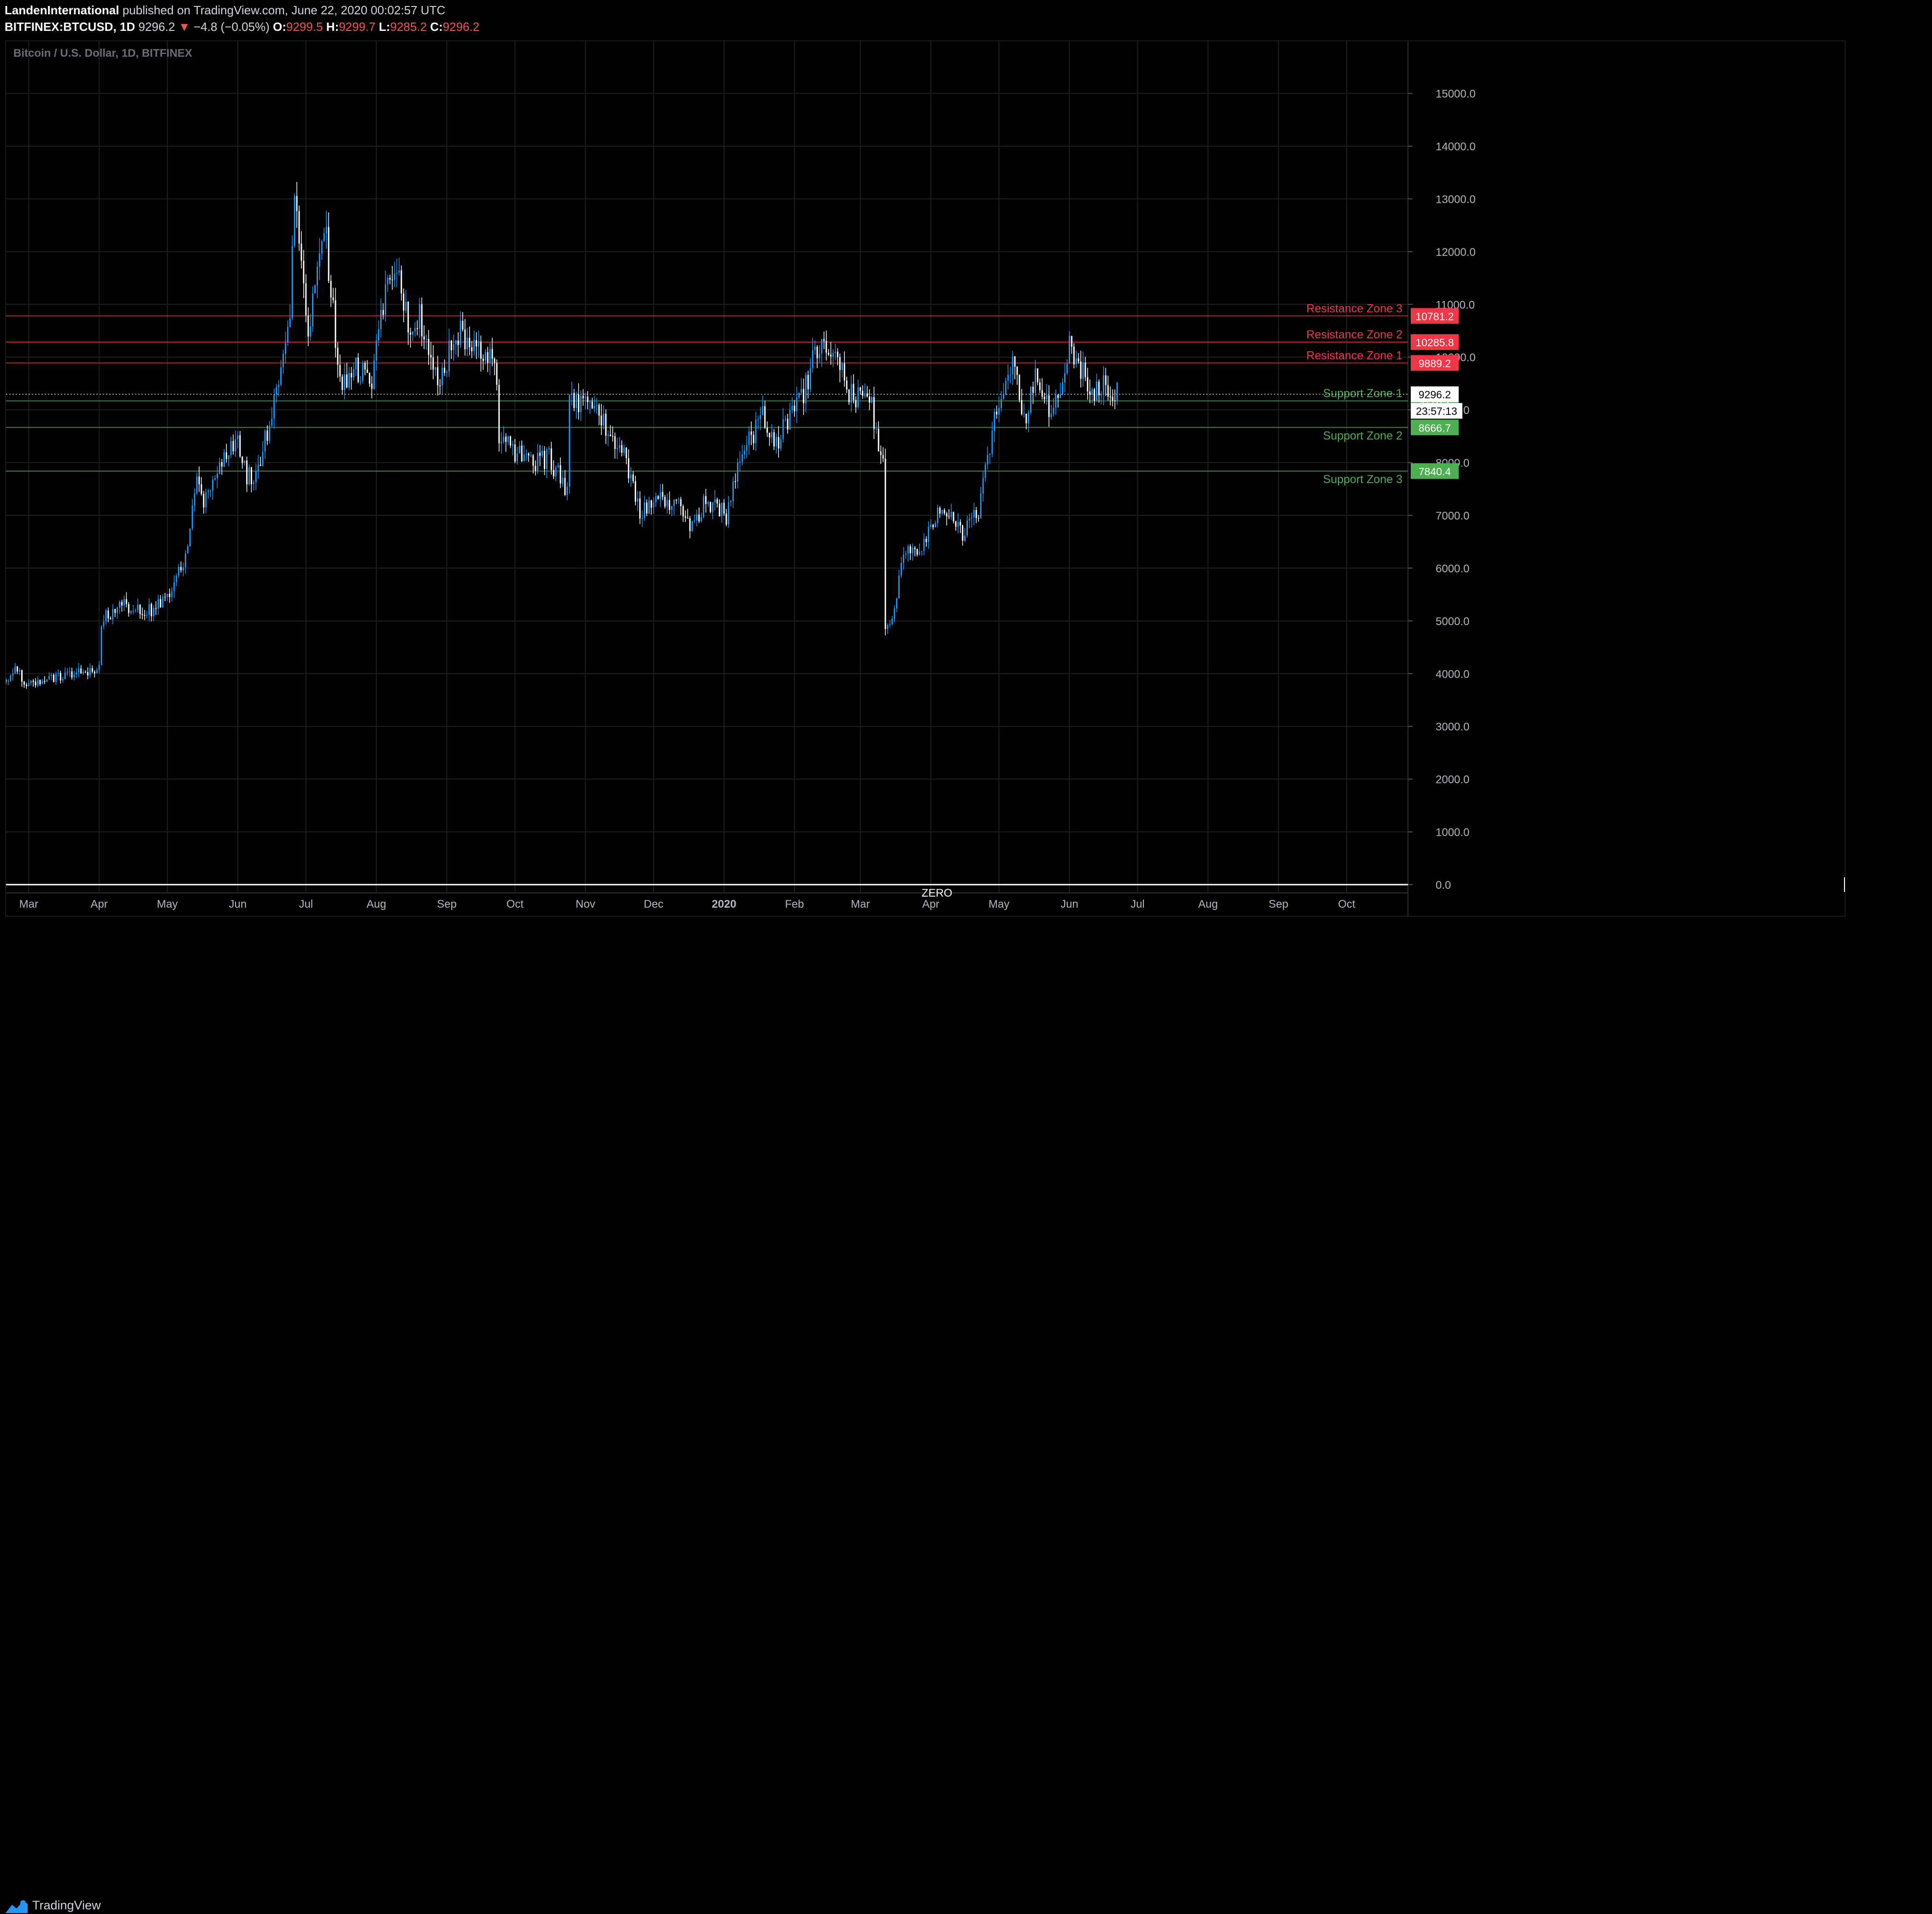 This screenshot has width=1932, height=1914. Describe the element at coordinates (1456, 147) in the screenshot. I see `price-tick-label: 14000.0` at that location.